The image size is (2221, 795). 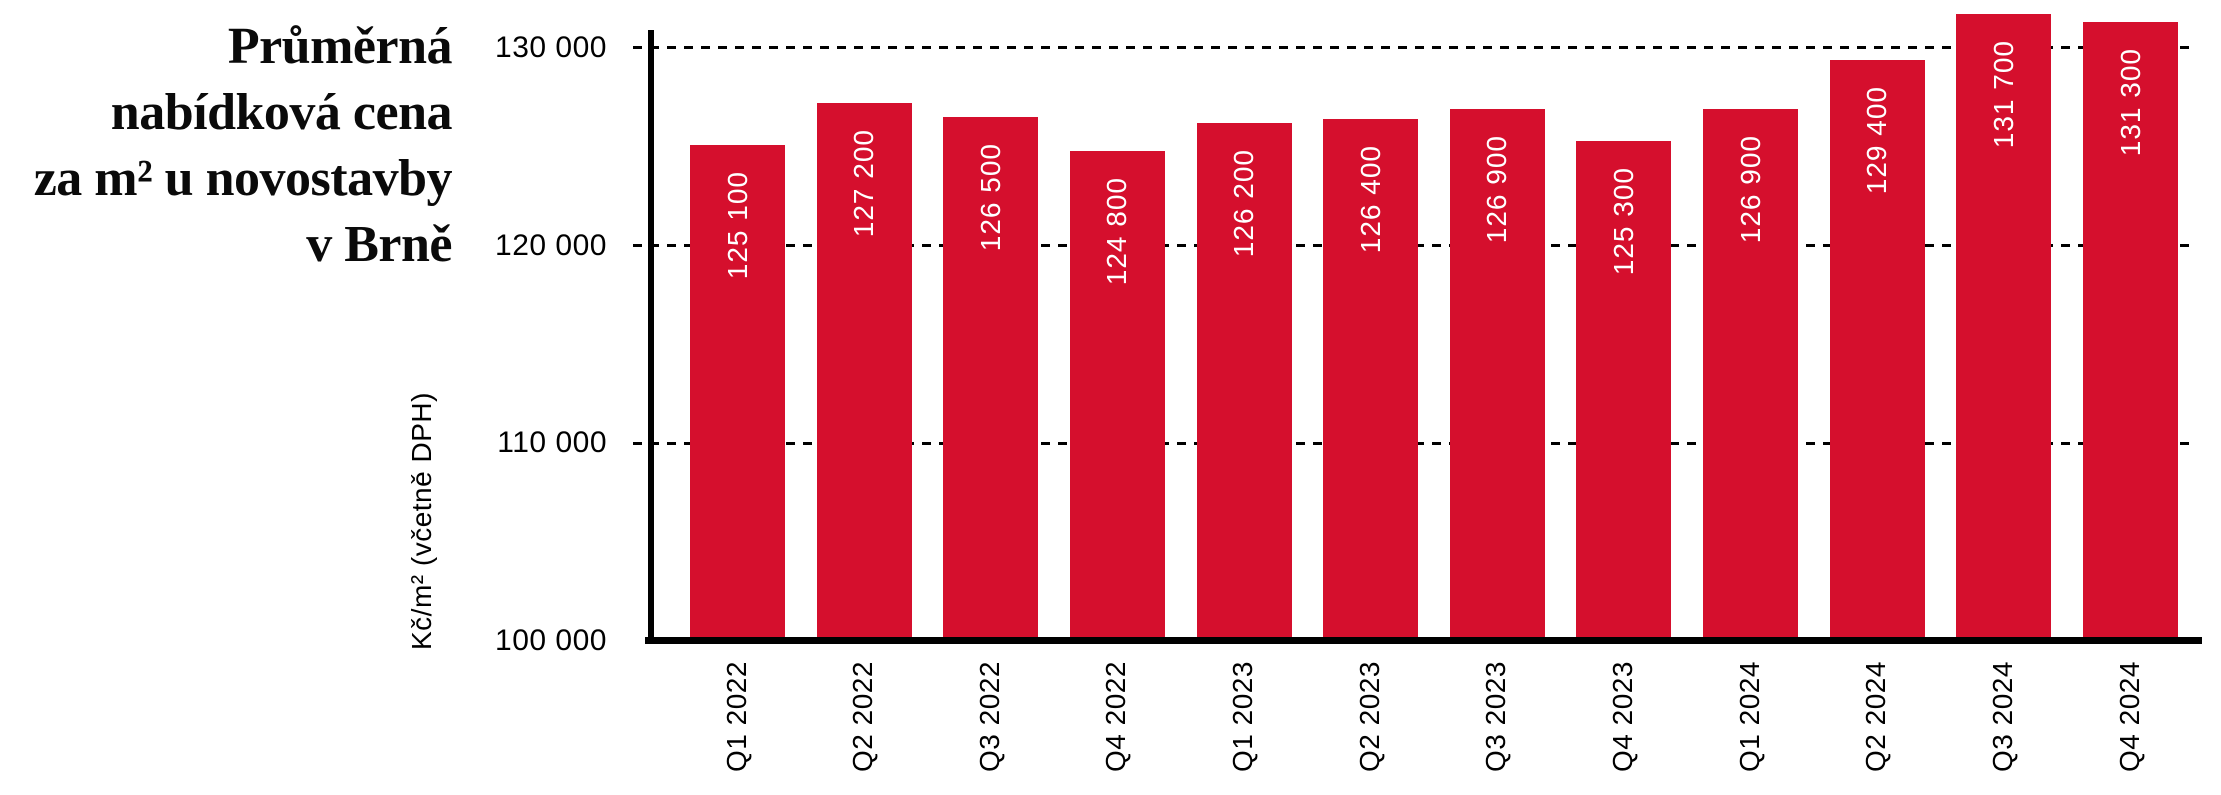 What do you see at coordinates (991, 379) in the screenshot?
I see `bar-q3-2022: 126 500` at bounding box center [991, 379].